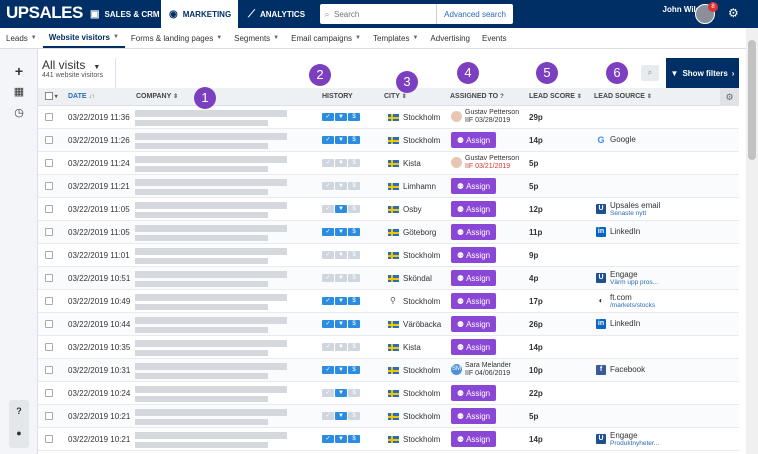  I want to click on tab-marketing: ◉ MARKETING, so click(199, 14).